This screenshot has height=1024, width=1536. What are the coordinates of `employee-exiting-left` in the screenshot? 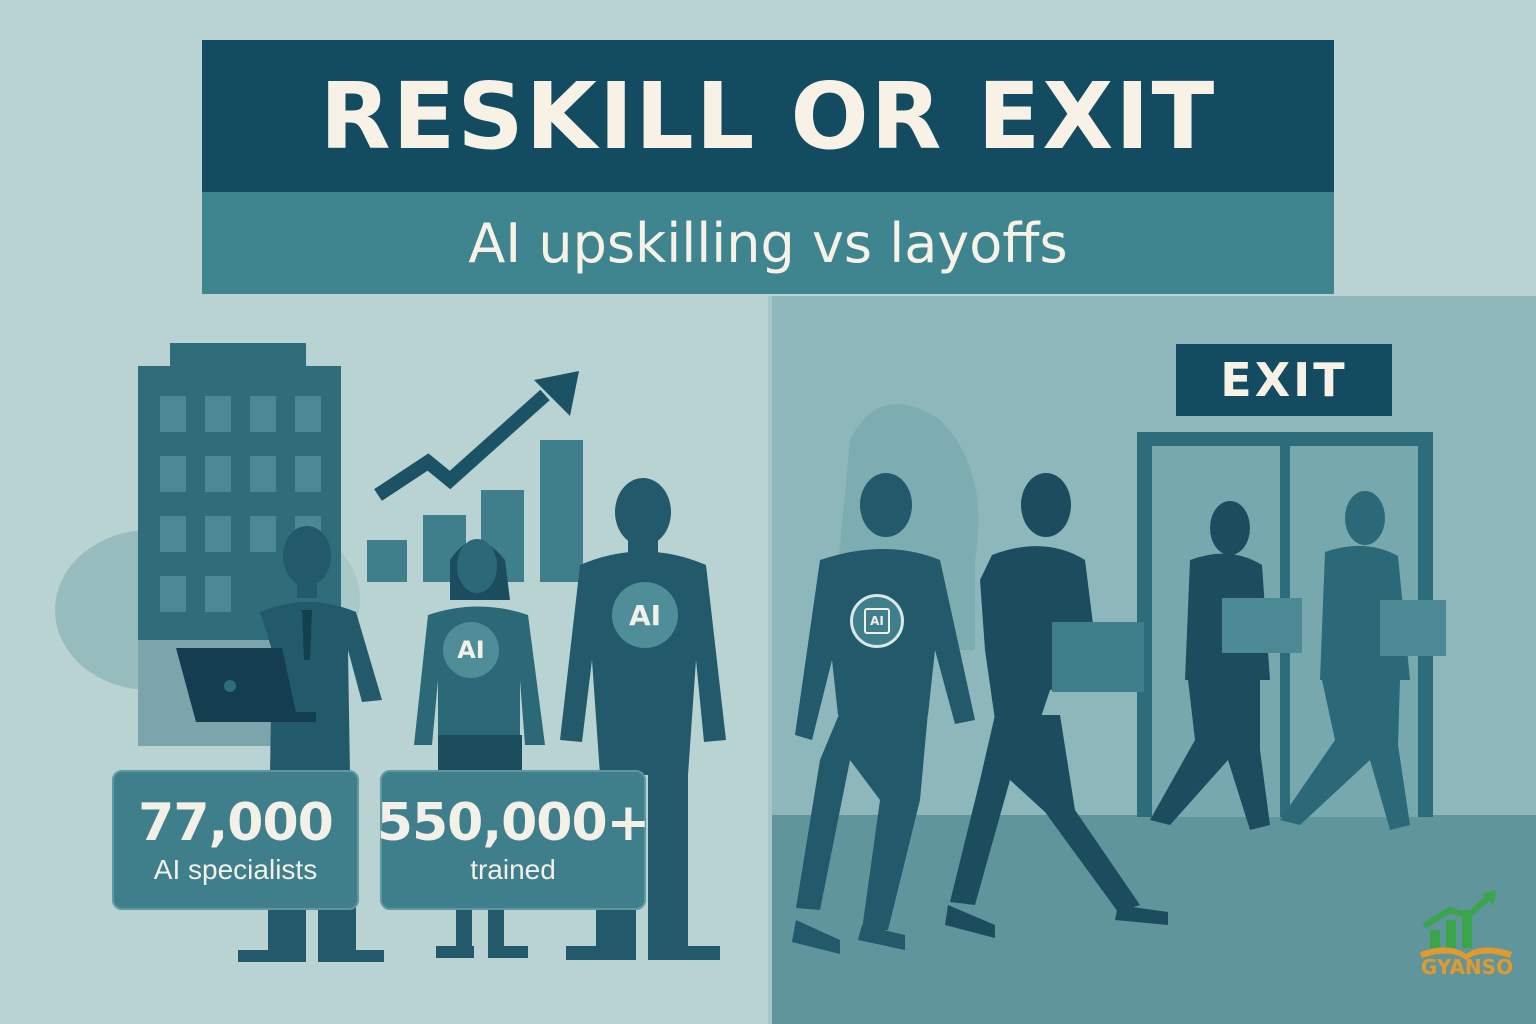 It's located at (1226, 665).